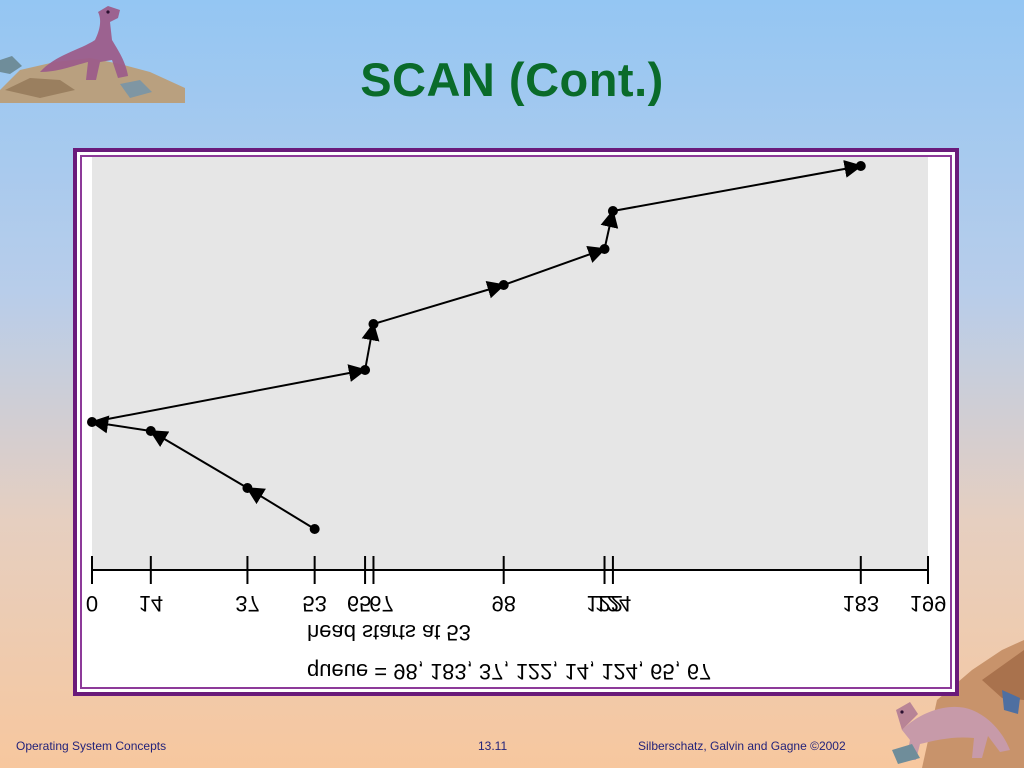 The image size is (1024, 768). Describe the element at coordinates (860, 603) in the screenshot. I see `axis-tick-label: 183` at that location.